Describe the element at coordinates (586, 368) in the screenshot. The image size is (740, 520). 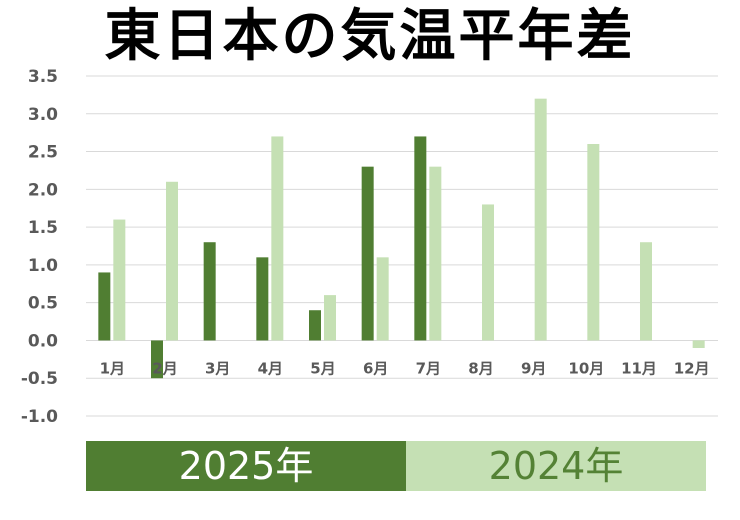
I see `x-tick-label: 10月` at that location.